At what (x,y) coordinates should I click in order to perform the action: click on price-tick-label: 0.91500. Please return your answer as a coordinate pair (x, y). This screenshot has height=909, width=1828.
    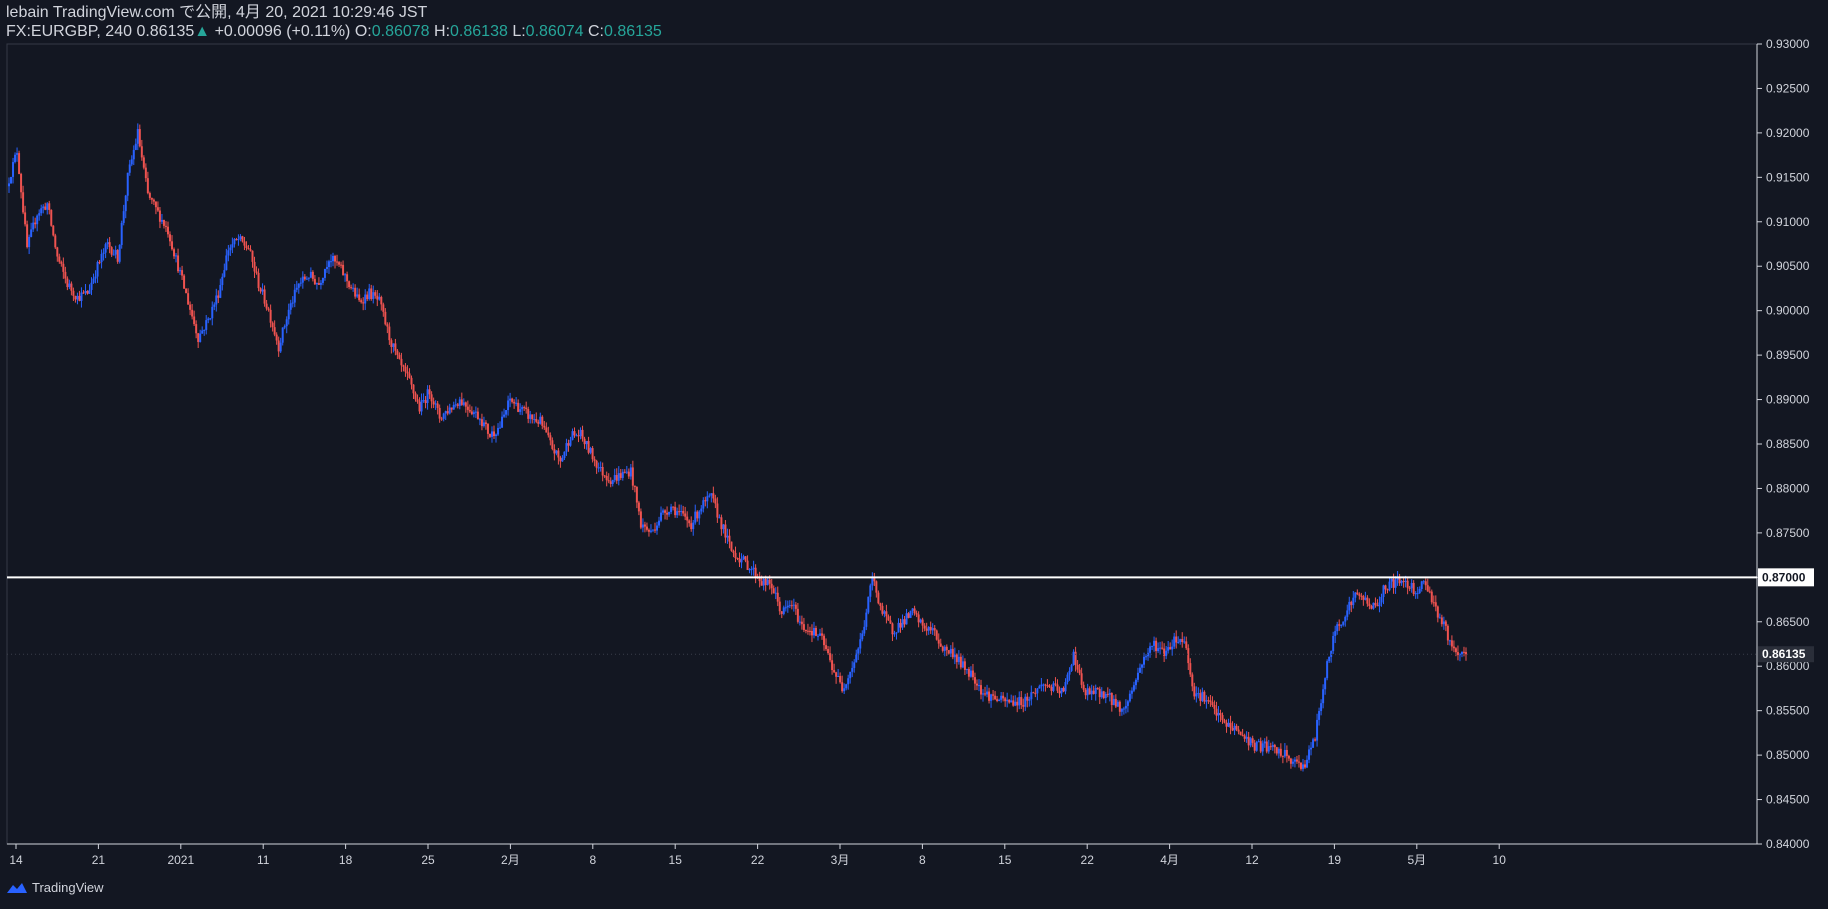
    Looking at the image, I should click on (1788, 177).